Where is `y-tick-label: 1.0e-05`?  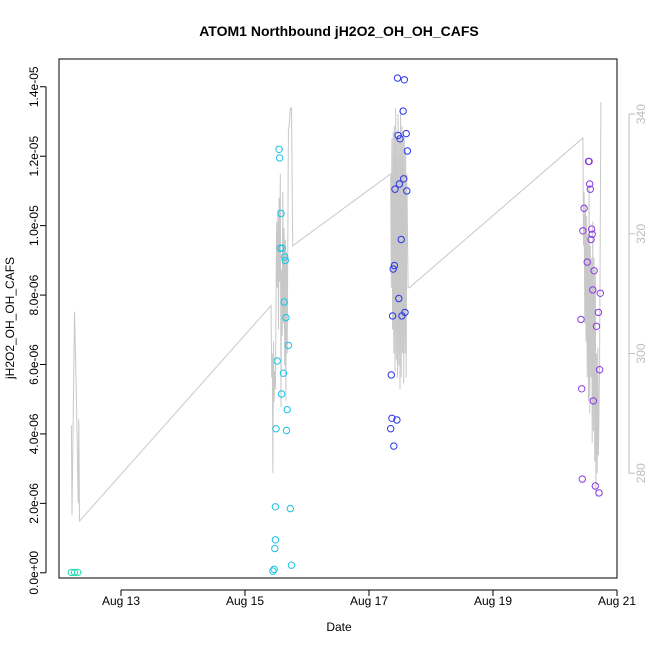
y-tick-label: 1.0e-05 is located at coordinates (34, 225).